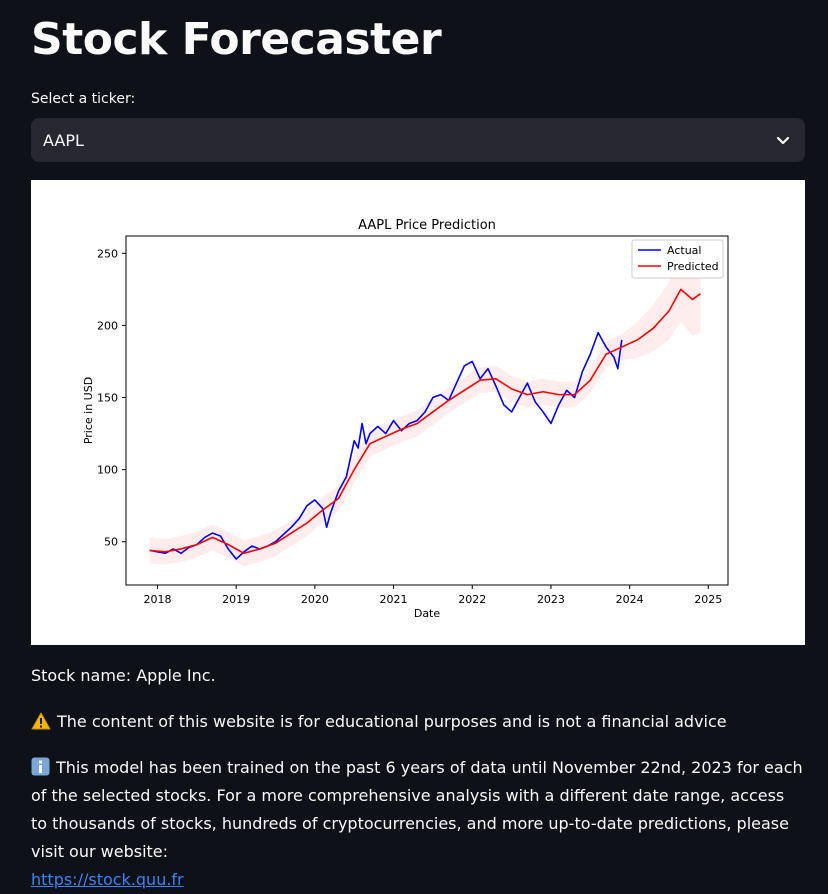 The height and width of the screenshot is (894, 828). I want to click on legend-label-actual: Actual, so click(684, 250).